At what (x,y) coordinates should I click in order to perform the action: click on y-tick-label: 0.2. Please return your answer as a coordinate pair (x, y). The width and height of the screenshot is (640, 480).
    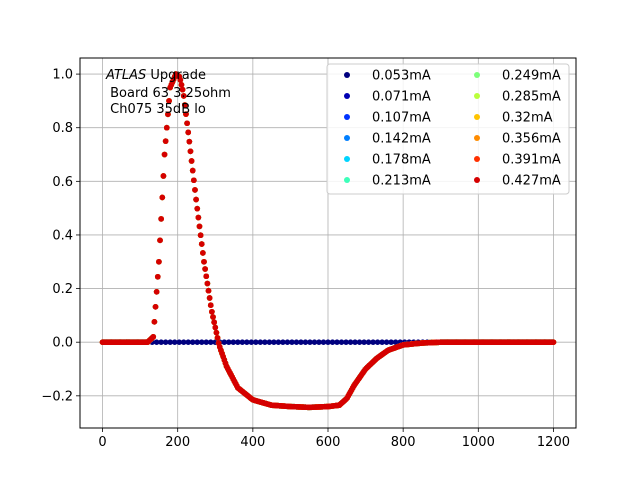
    Looking at the image, I should click on (62, 289).